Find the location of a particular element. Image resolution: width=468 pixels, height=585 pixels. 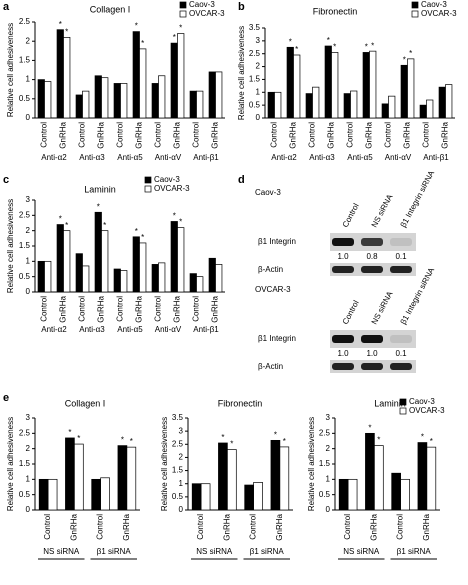

panel-letter: d is located at coordinates (241, 180).